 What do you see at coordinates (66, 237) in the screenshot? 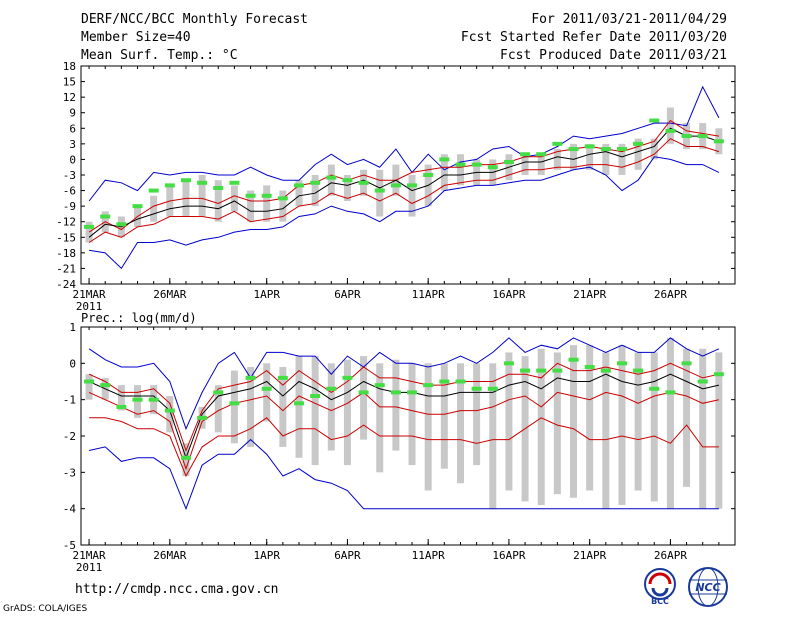
I see `y-tick-label: -15` at bounding box center [66, 237].